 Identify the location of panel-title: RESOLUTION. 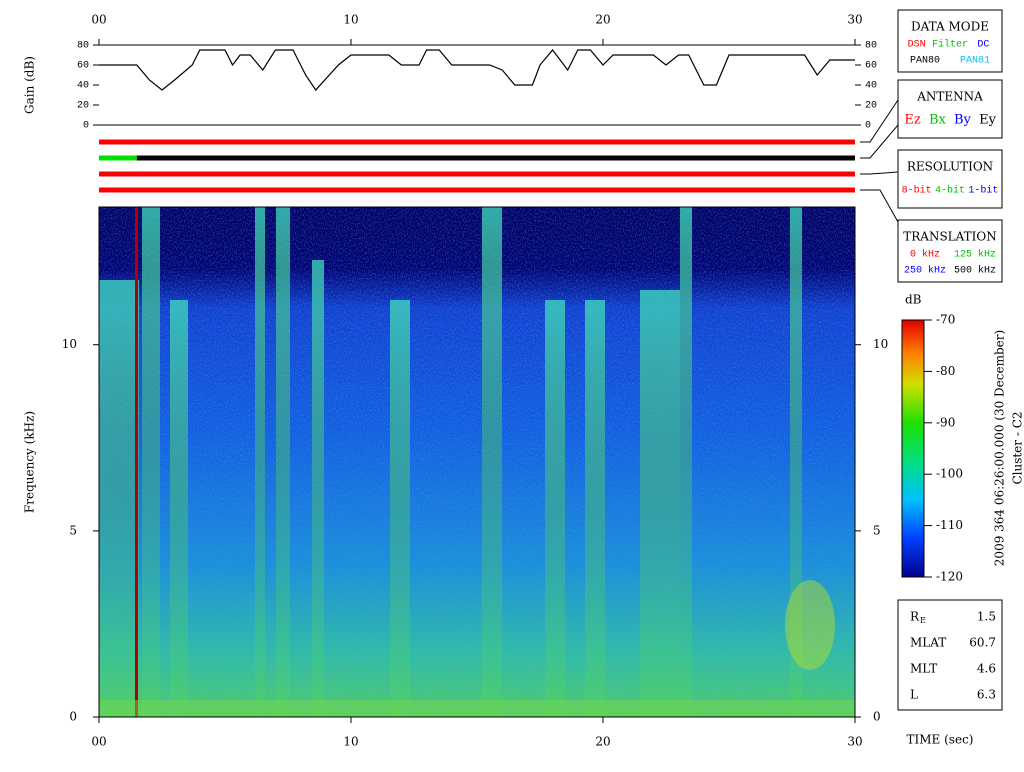
(950, 167).